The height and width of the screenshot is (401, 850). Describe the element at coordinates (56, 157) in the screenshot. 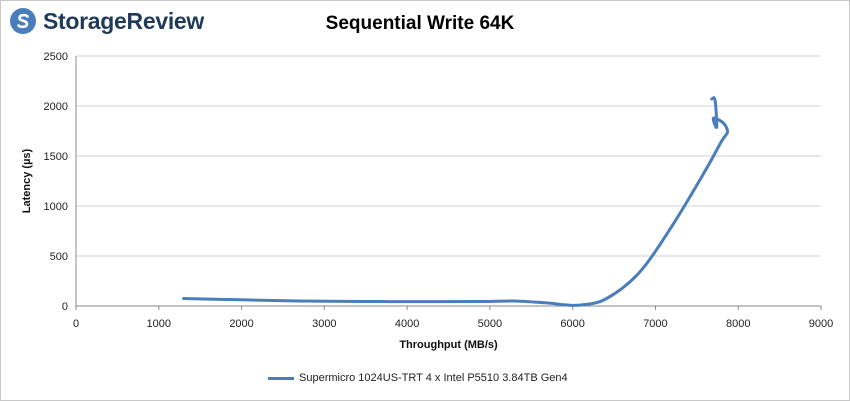

I see `y-tick-label: 1500` at that location.